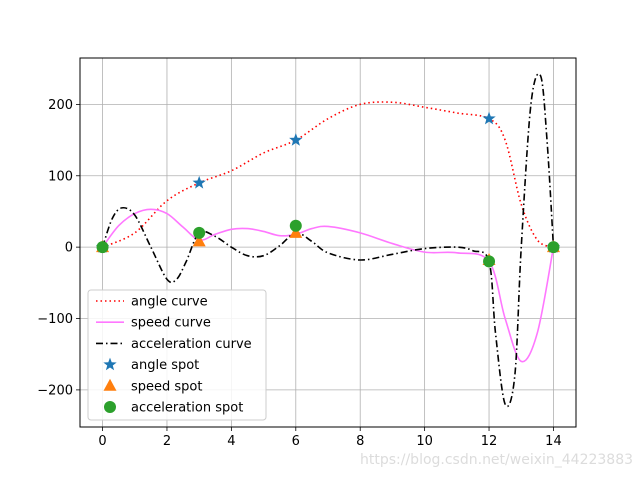 The height and width of the screenshot is (480, 640). I want to click on x-tick-label: 6, so click(296, 441).